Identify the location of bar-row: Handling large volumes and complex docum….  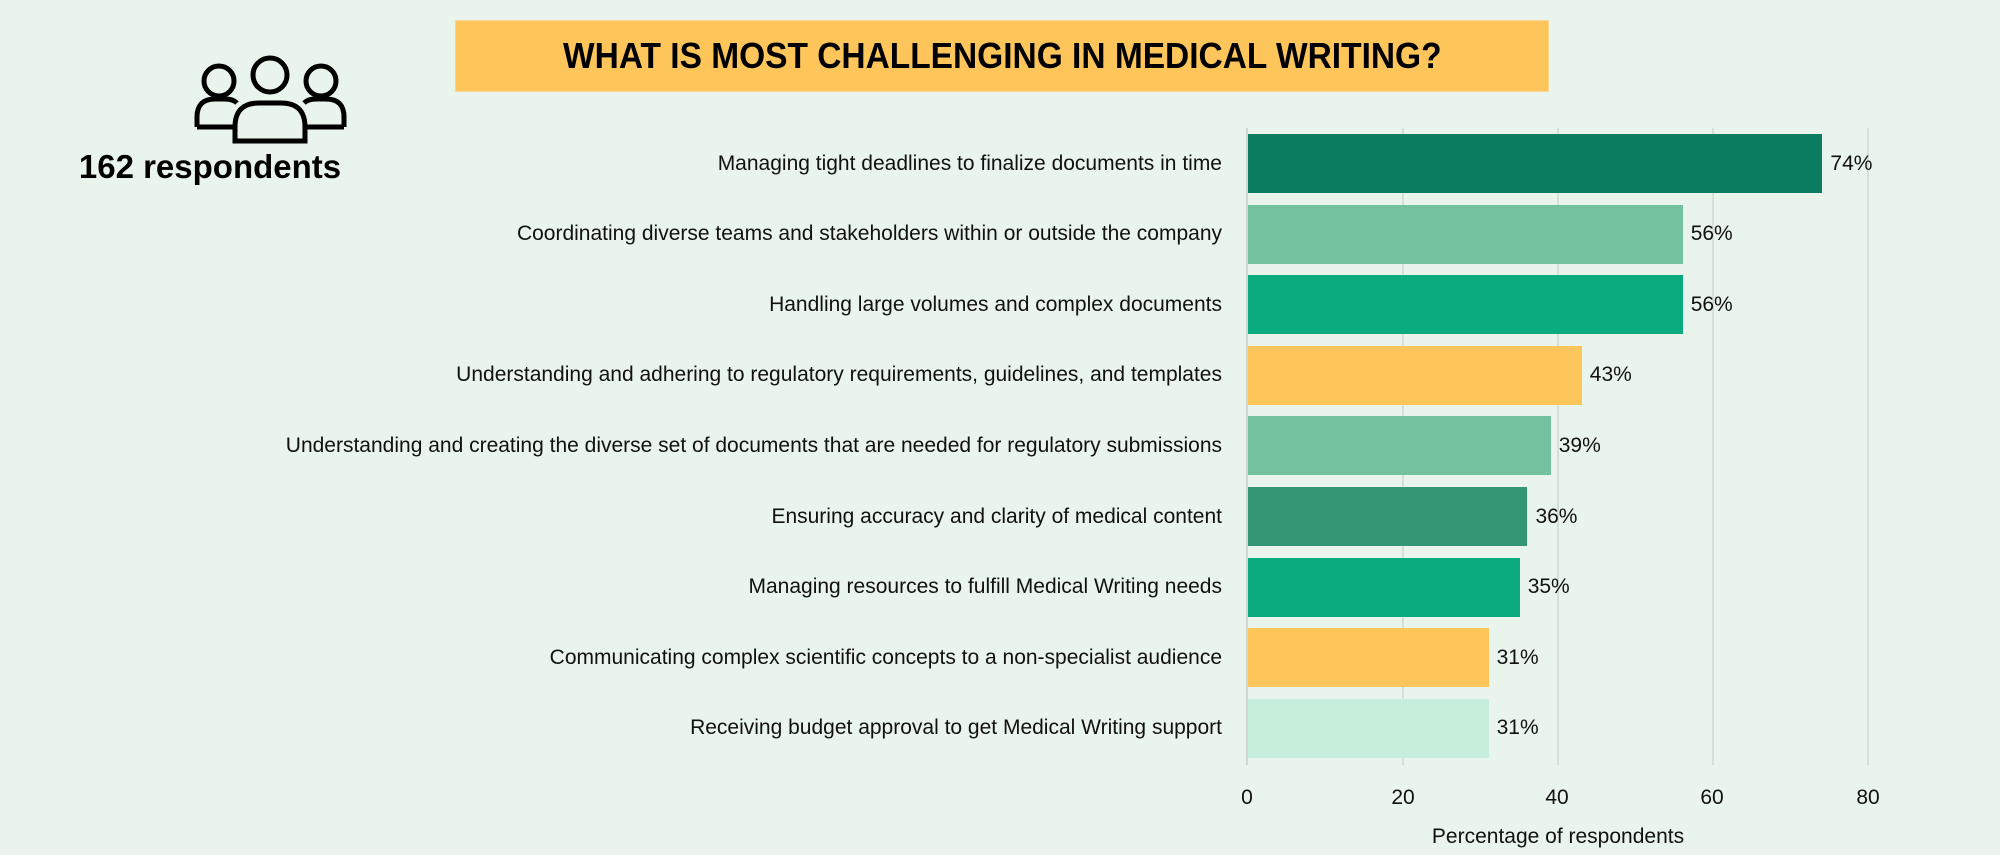
(1000, 305).